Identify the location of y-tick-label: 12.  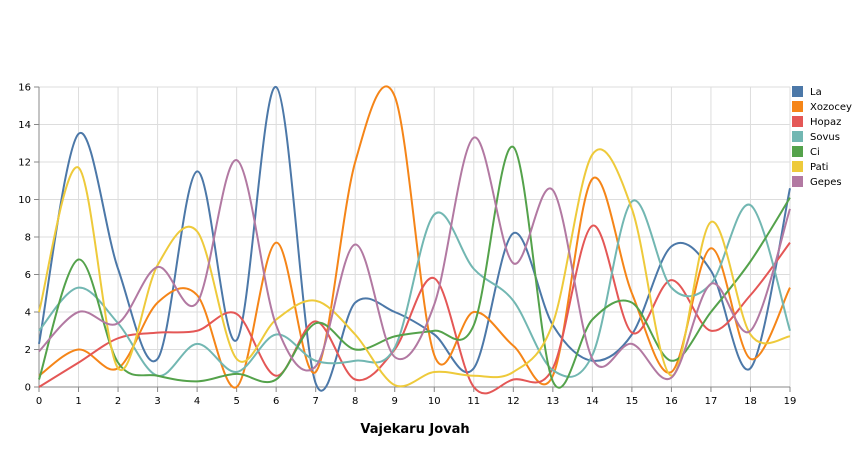
(24, 163).